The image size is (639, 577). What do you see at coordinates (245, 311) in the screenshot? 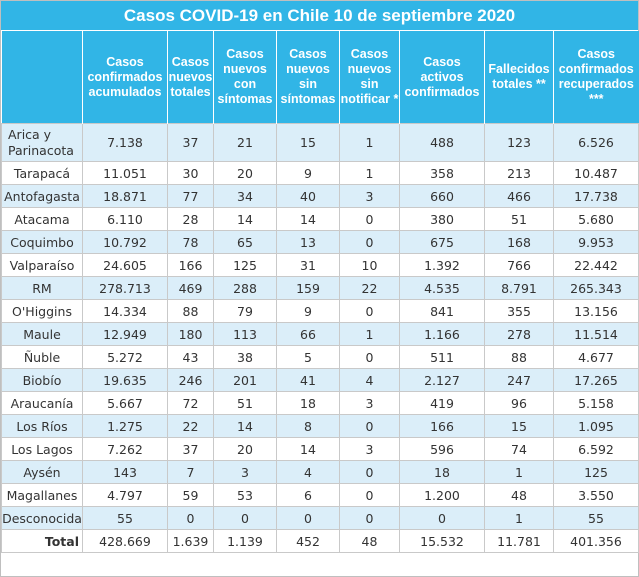
I see `table-cell: 79` at bounding box center [245, 311].